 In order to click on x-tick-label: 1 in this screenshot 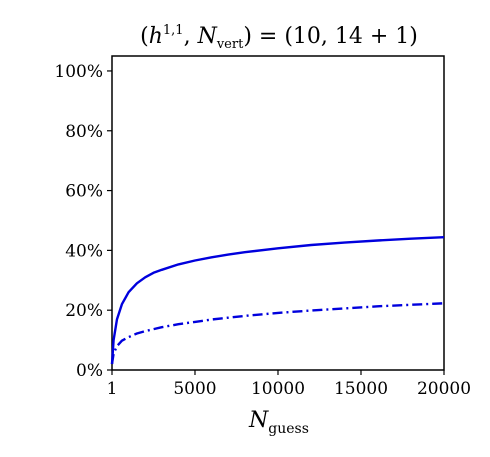, I will do `click(112, 389)`.